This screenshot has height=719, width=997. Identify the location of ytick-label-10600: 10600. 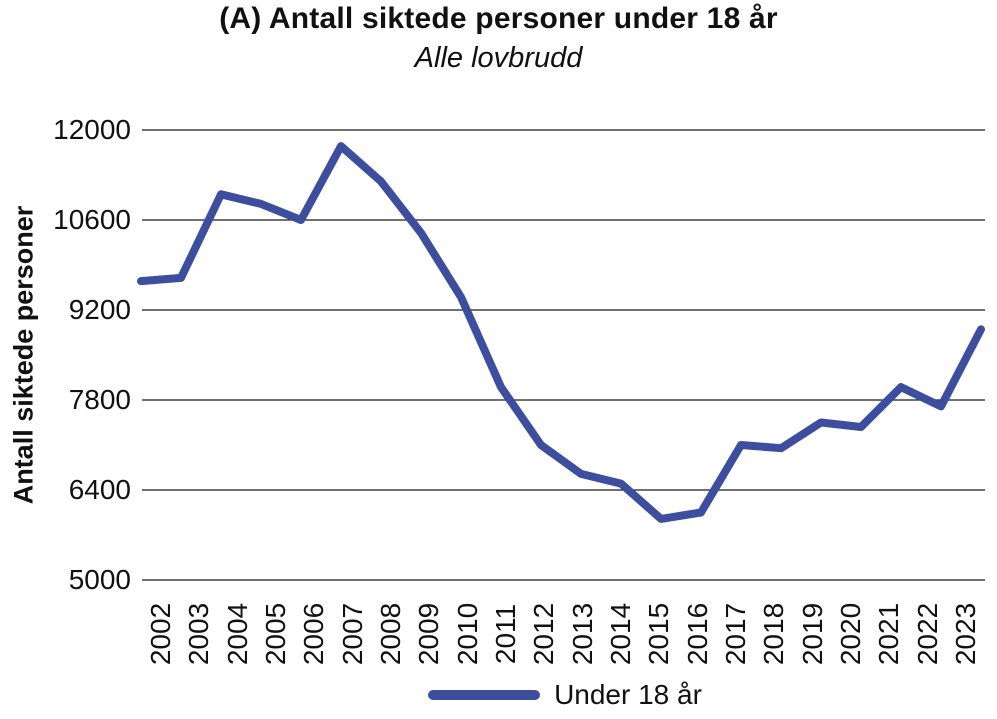
(92, 219).